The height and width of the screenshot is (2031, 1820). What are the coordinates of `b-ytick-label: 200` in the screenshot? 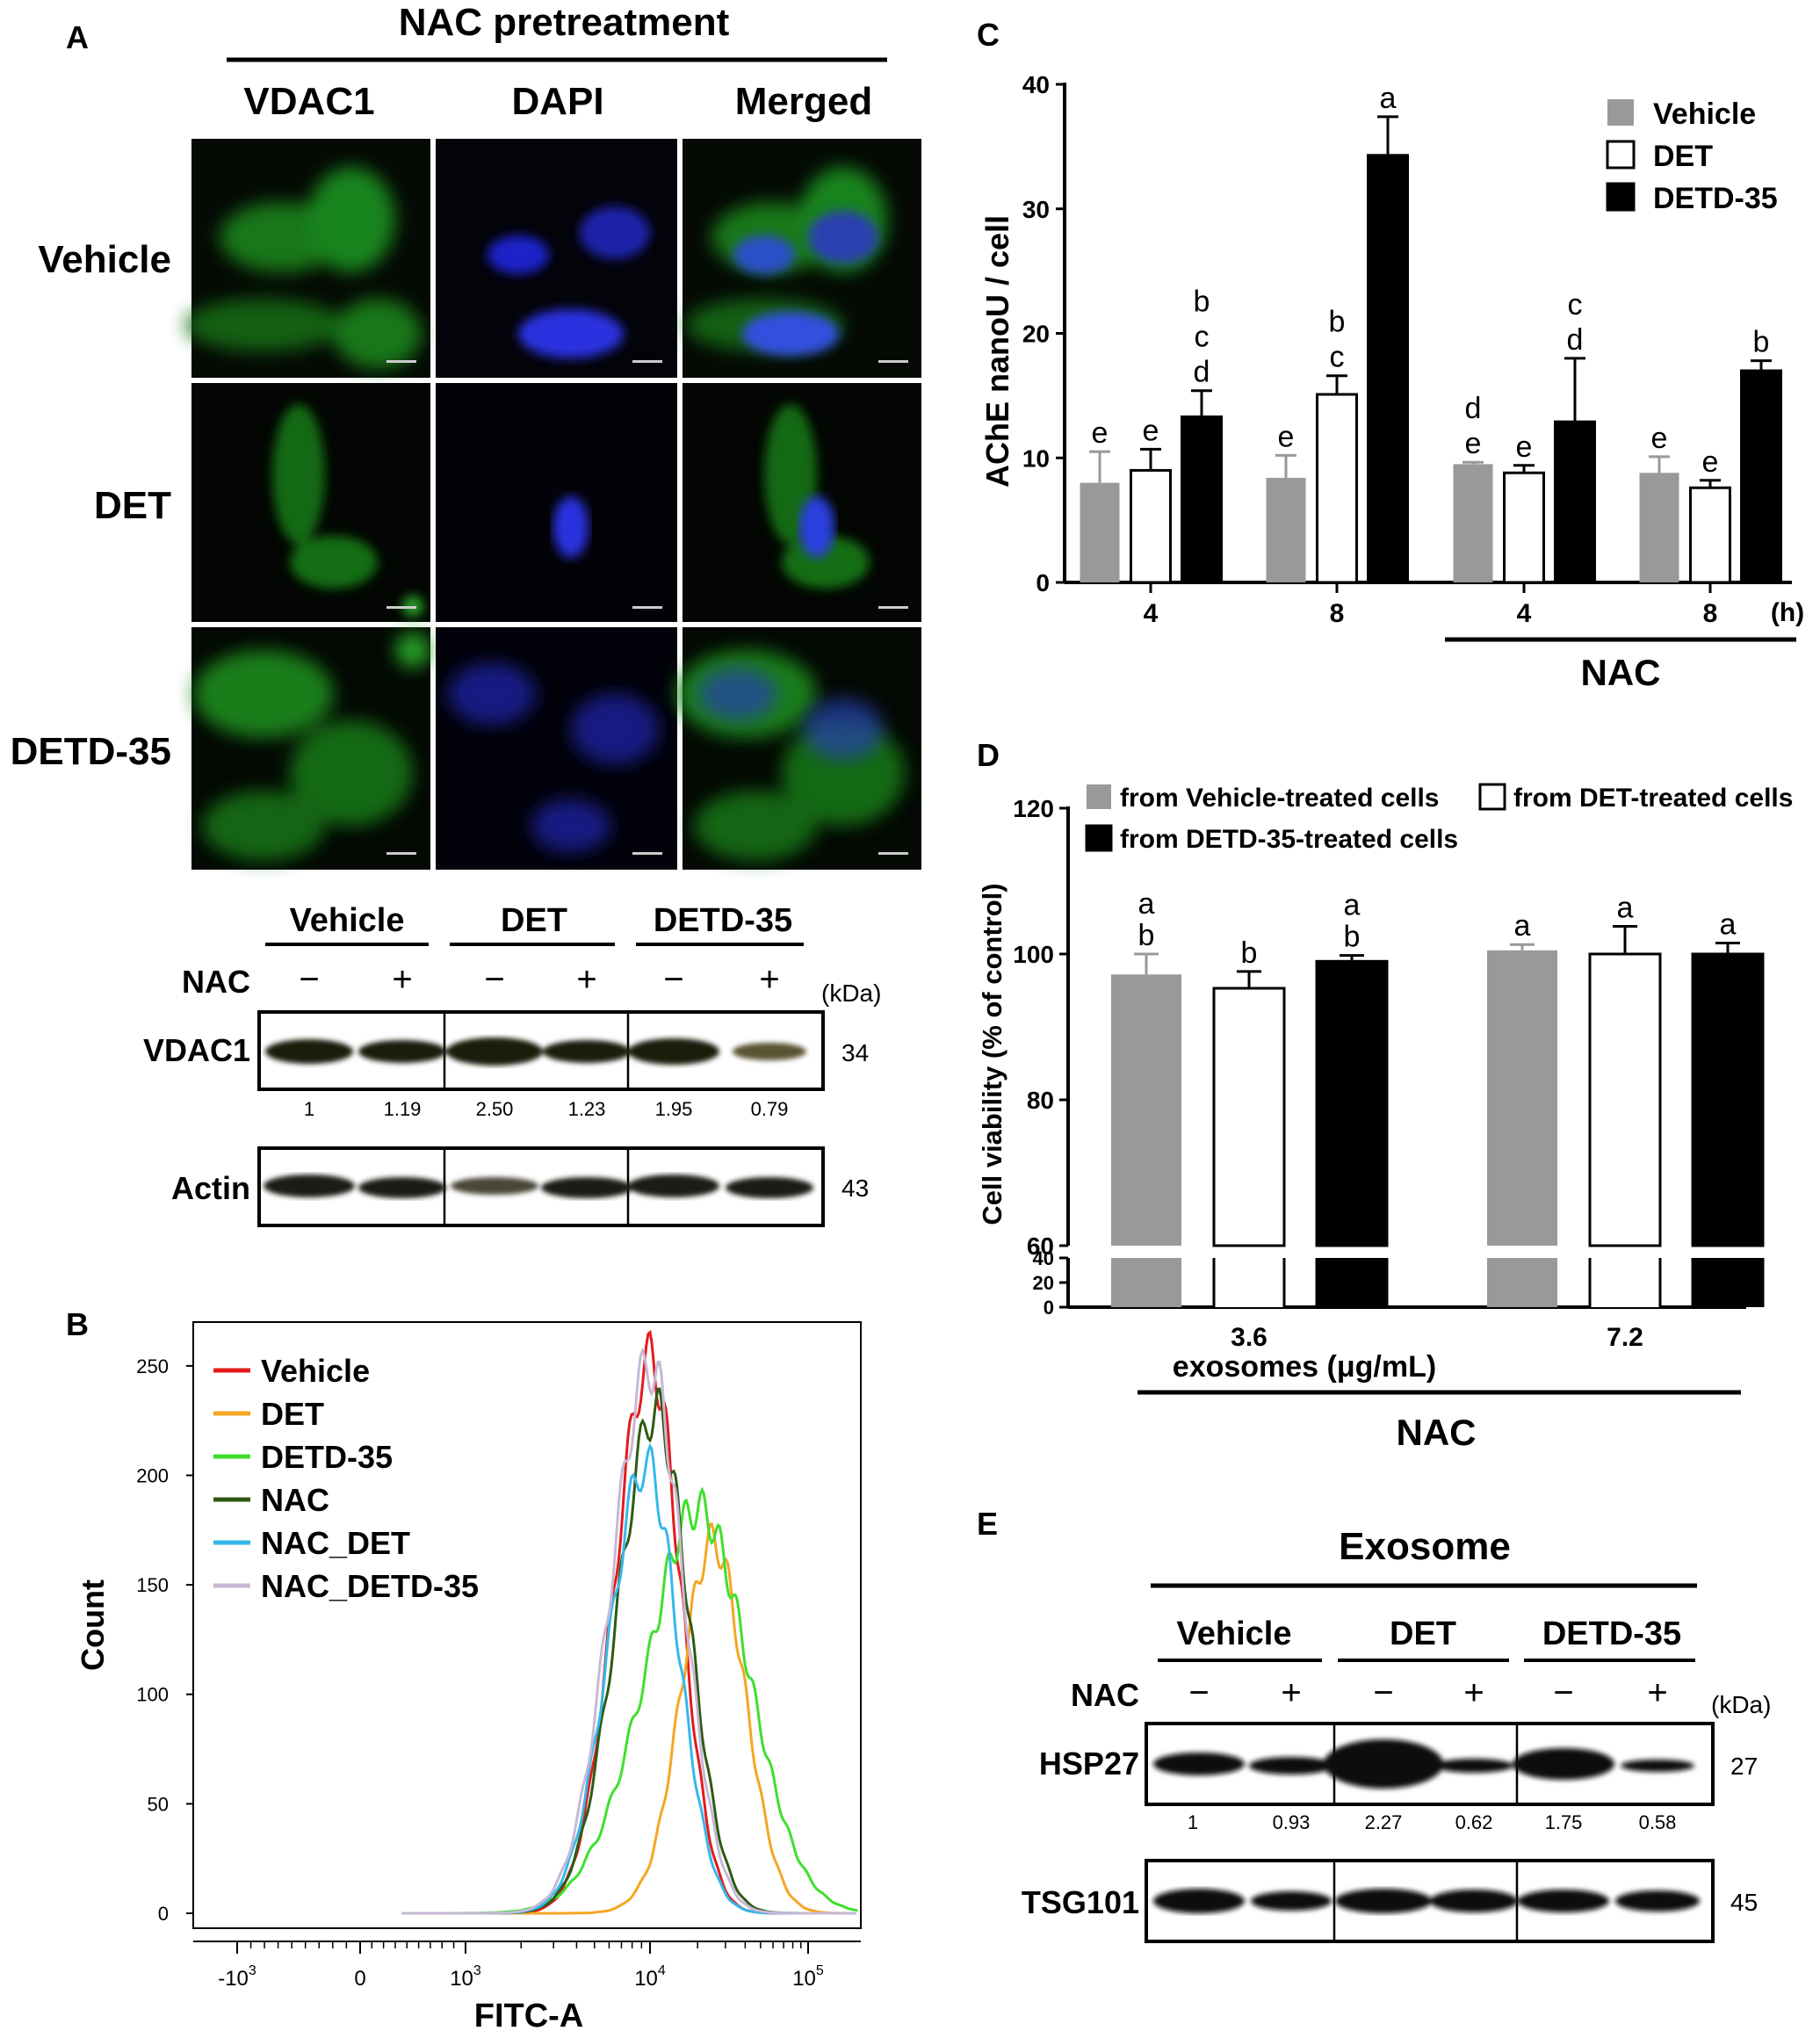 It's located at (152, 1475).